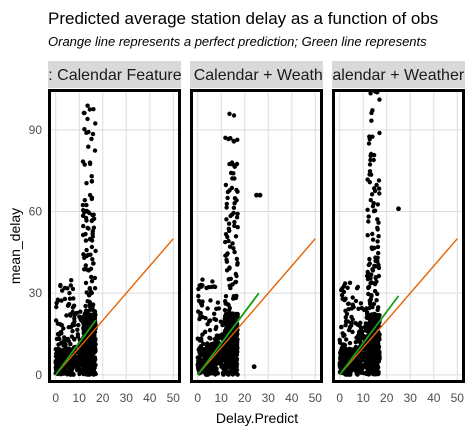  Describe the element at coordinates (36, 130) in the screenshot. I see `y-tick-label: 90` at that location.